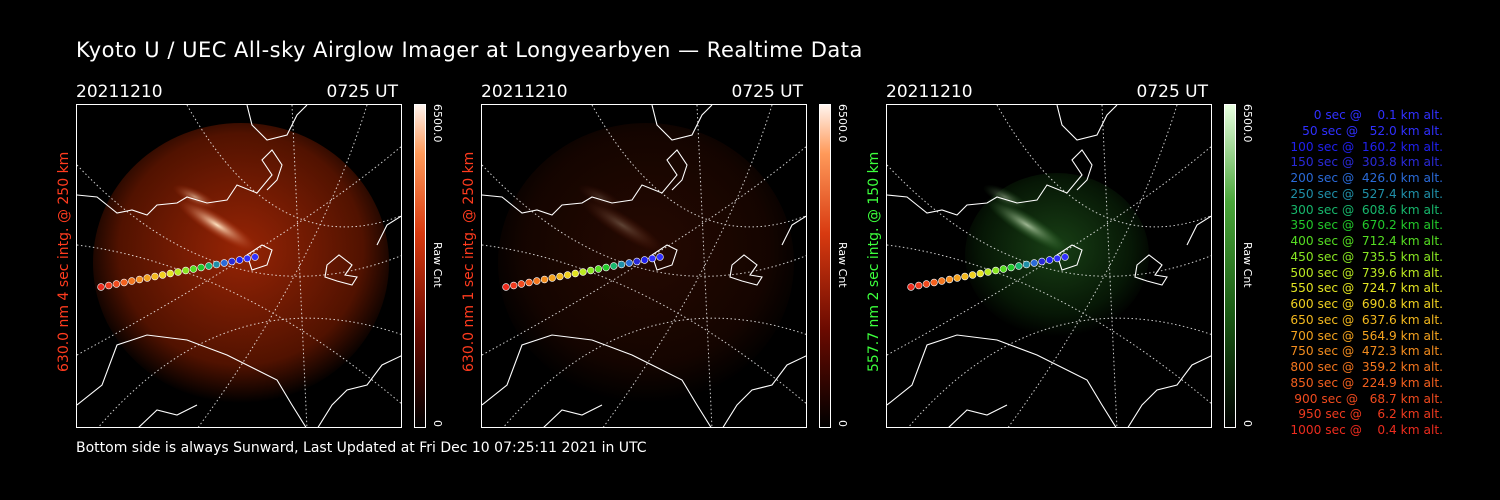 The width and height of the screenshot is (1500, 500). I want to click on legend-entry: 700 sec @ 564.9 km alt., so click(1366, 335).